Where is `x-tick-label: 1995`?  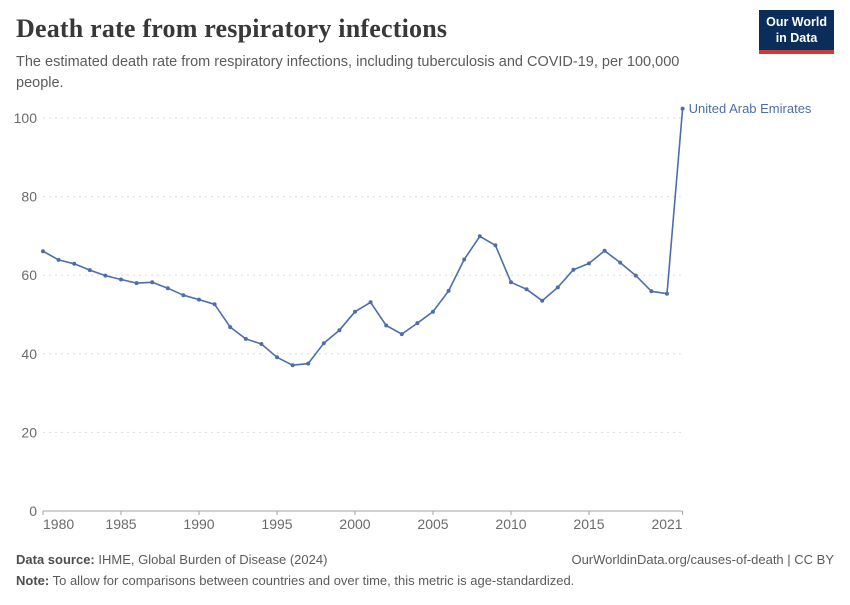 x-tick-label: 1995 is located at coordinates (276, 524).